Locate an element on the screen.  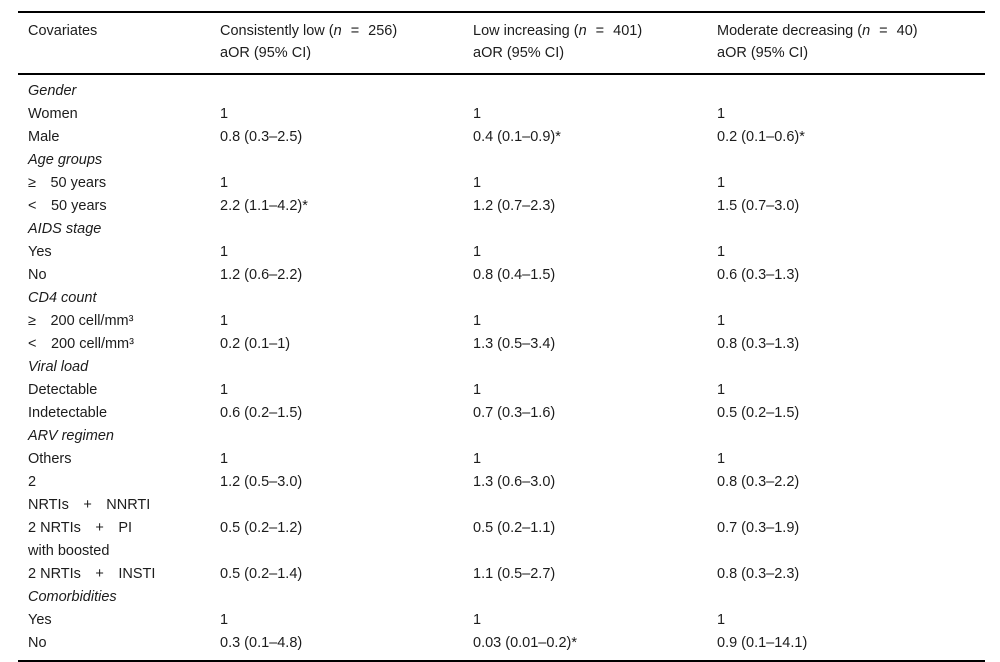
n-count: 256) is located at coordinates (383, 31).